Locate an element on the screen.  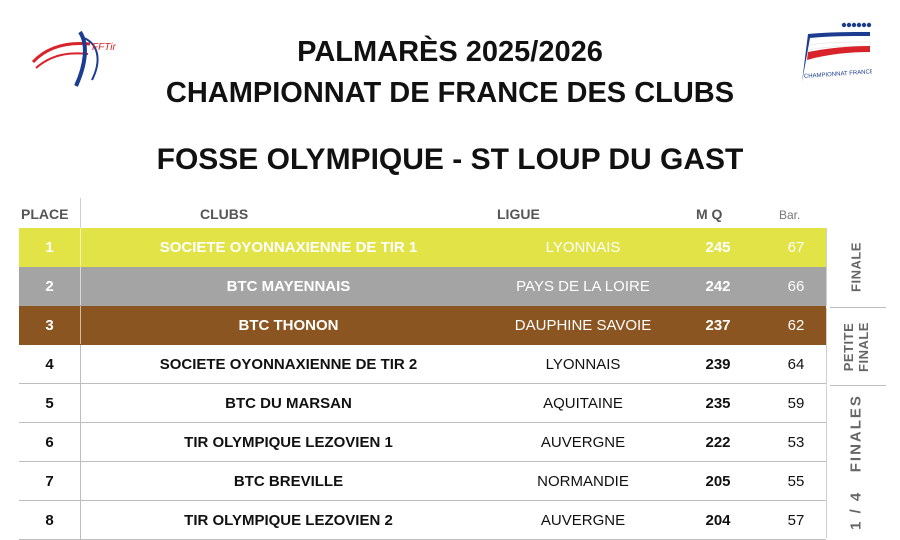
club-cell: TIR OLYMPIQUE LEZOVIEN 2 is located at coordinates (288, 520).